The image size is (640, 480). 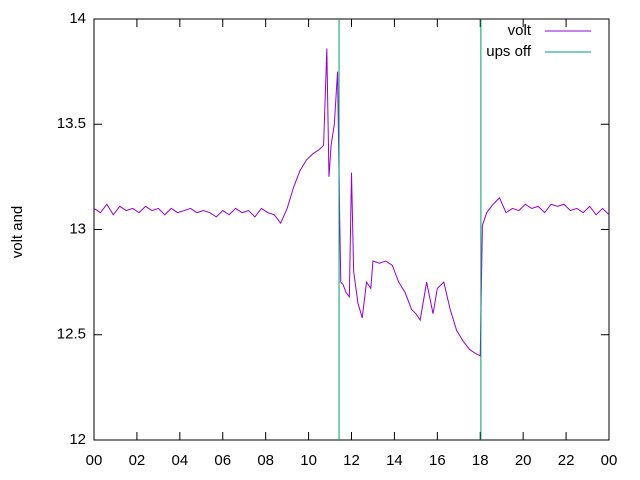 What do you see at coordinates (308, 460) in the screenshot?
I see `x-tick-label: 10` at bounding box center [308, 460].